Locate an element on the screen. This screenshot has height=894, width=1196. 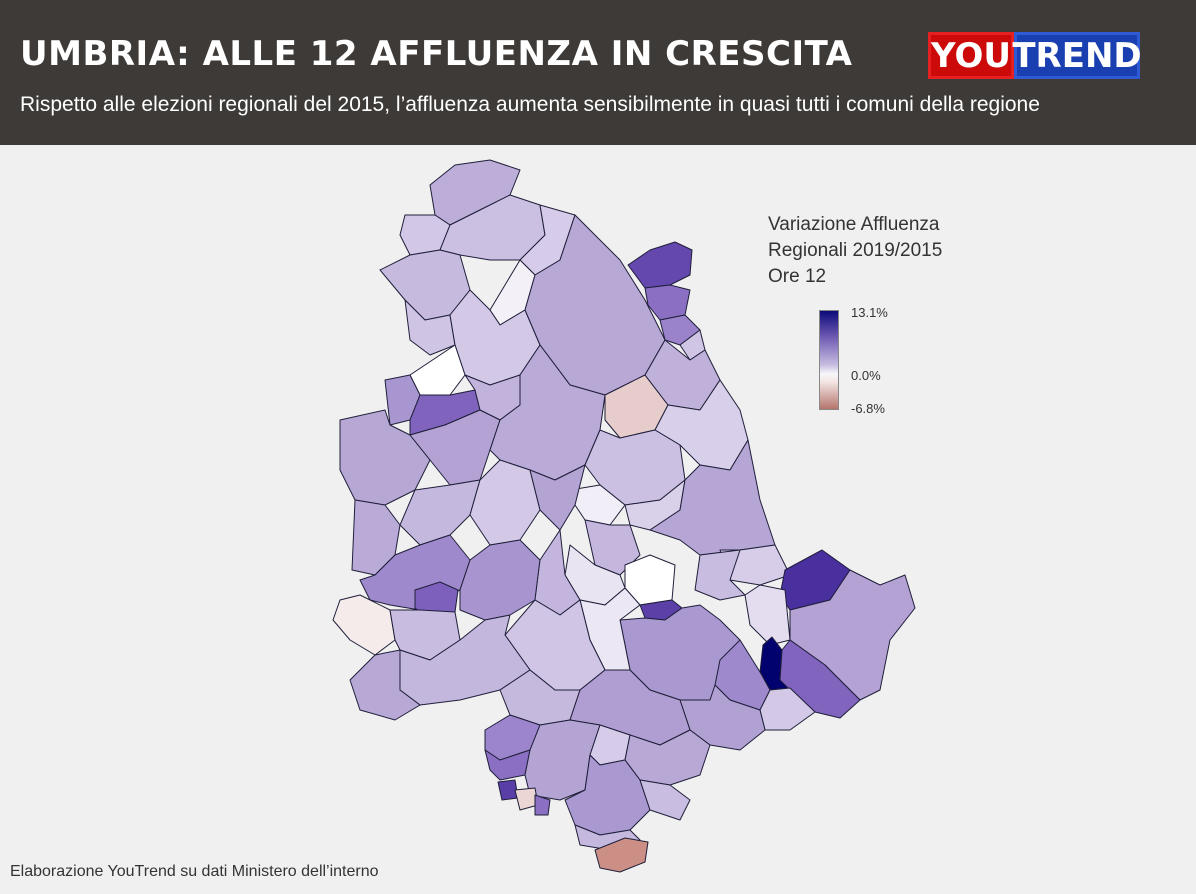
legend-min-label: -6.8% is located at coordinates (868, 408).